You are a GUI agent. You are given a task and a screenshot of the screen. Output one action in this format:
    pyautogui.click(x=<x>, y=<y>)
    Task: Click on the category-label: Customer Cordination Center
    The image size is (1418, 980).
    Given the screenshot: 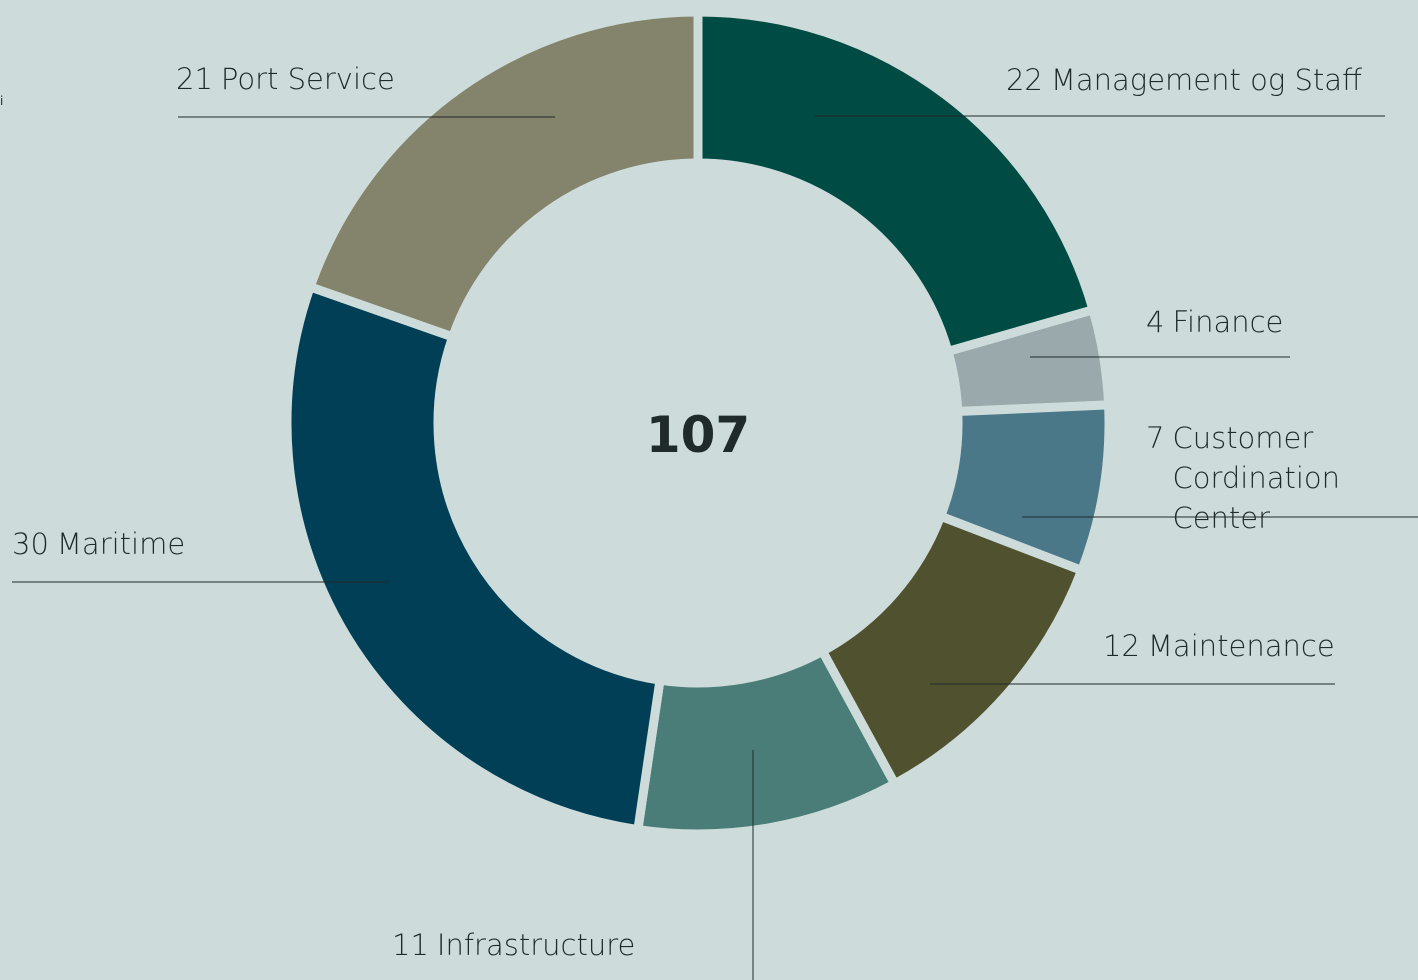 What is the action you would take?
    pyautogui.click(x=1256, y=478)
    